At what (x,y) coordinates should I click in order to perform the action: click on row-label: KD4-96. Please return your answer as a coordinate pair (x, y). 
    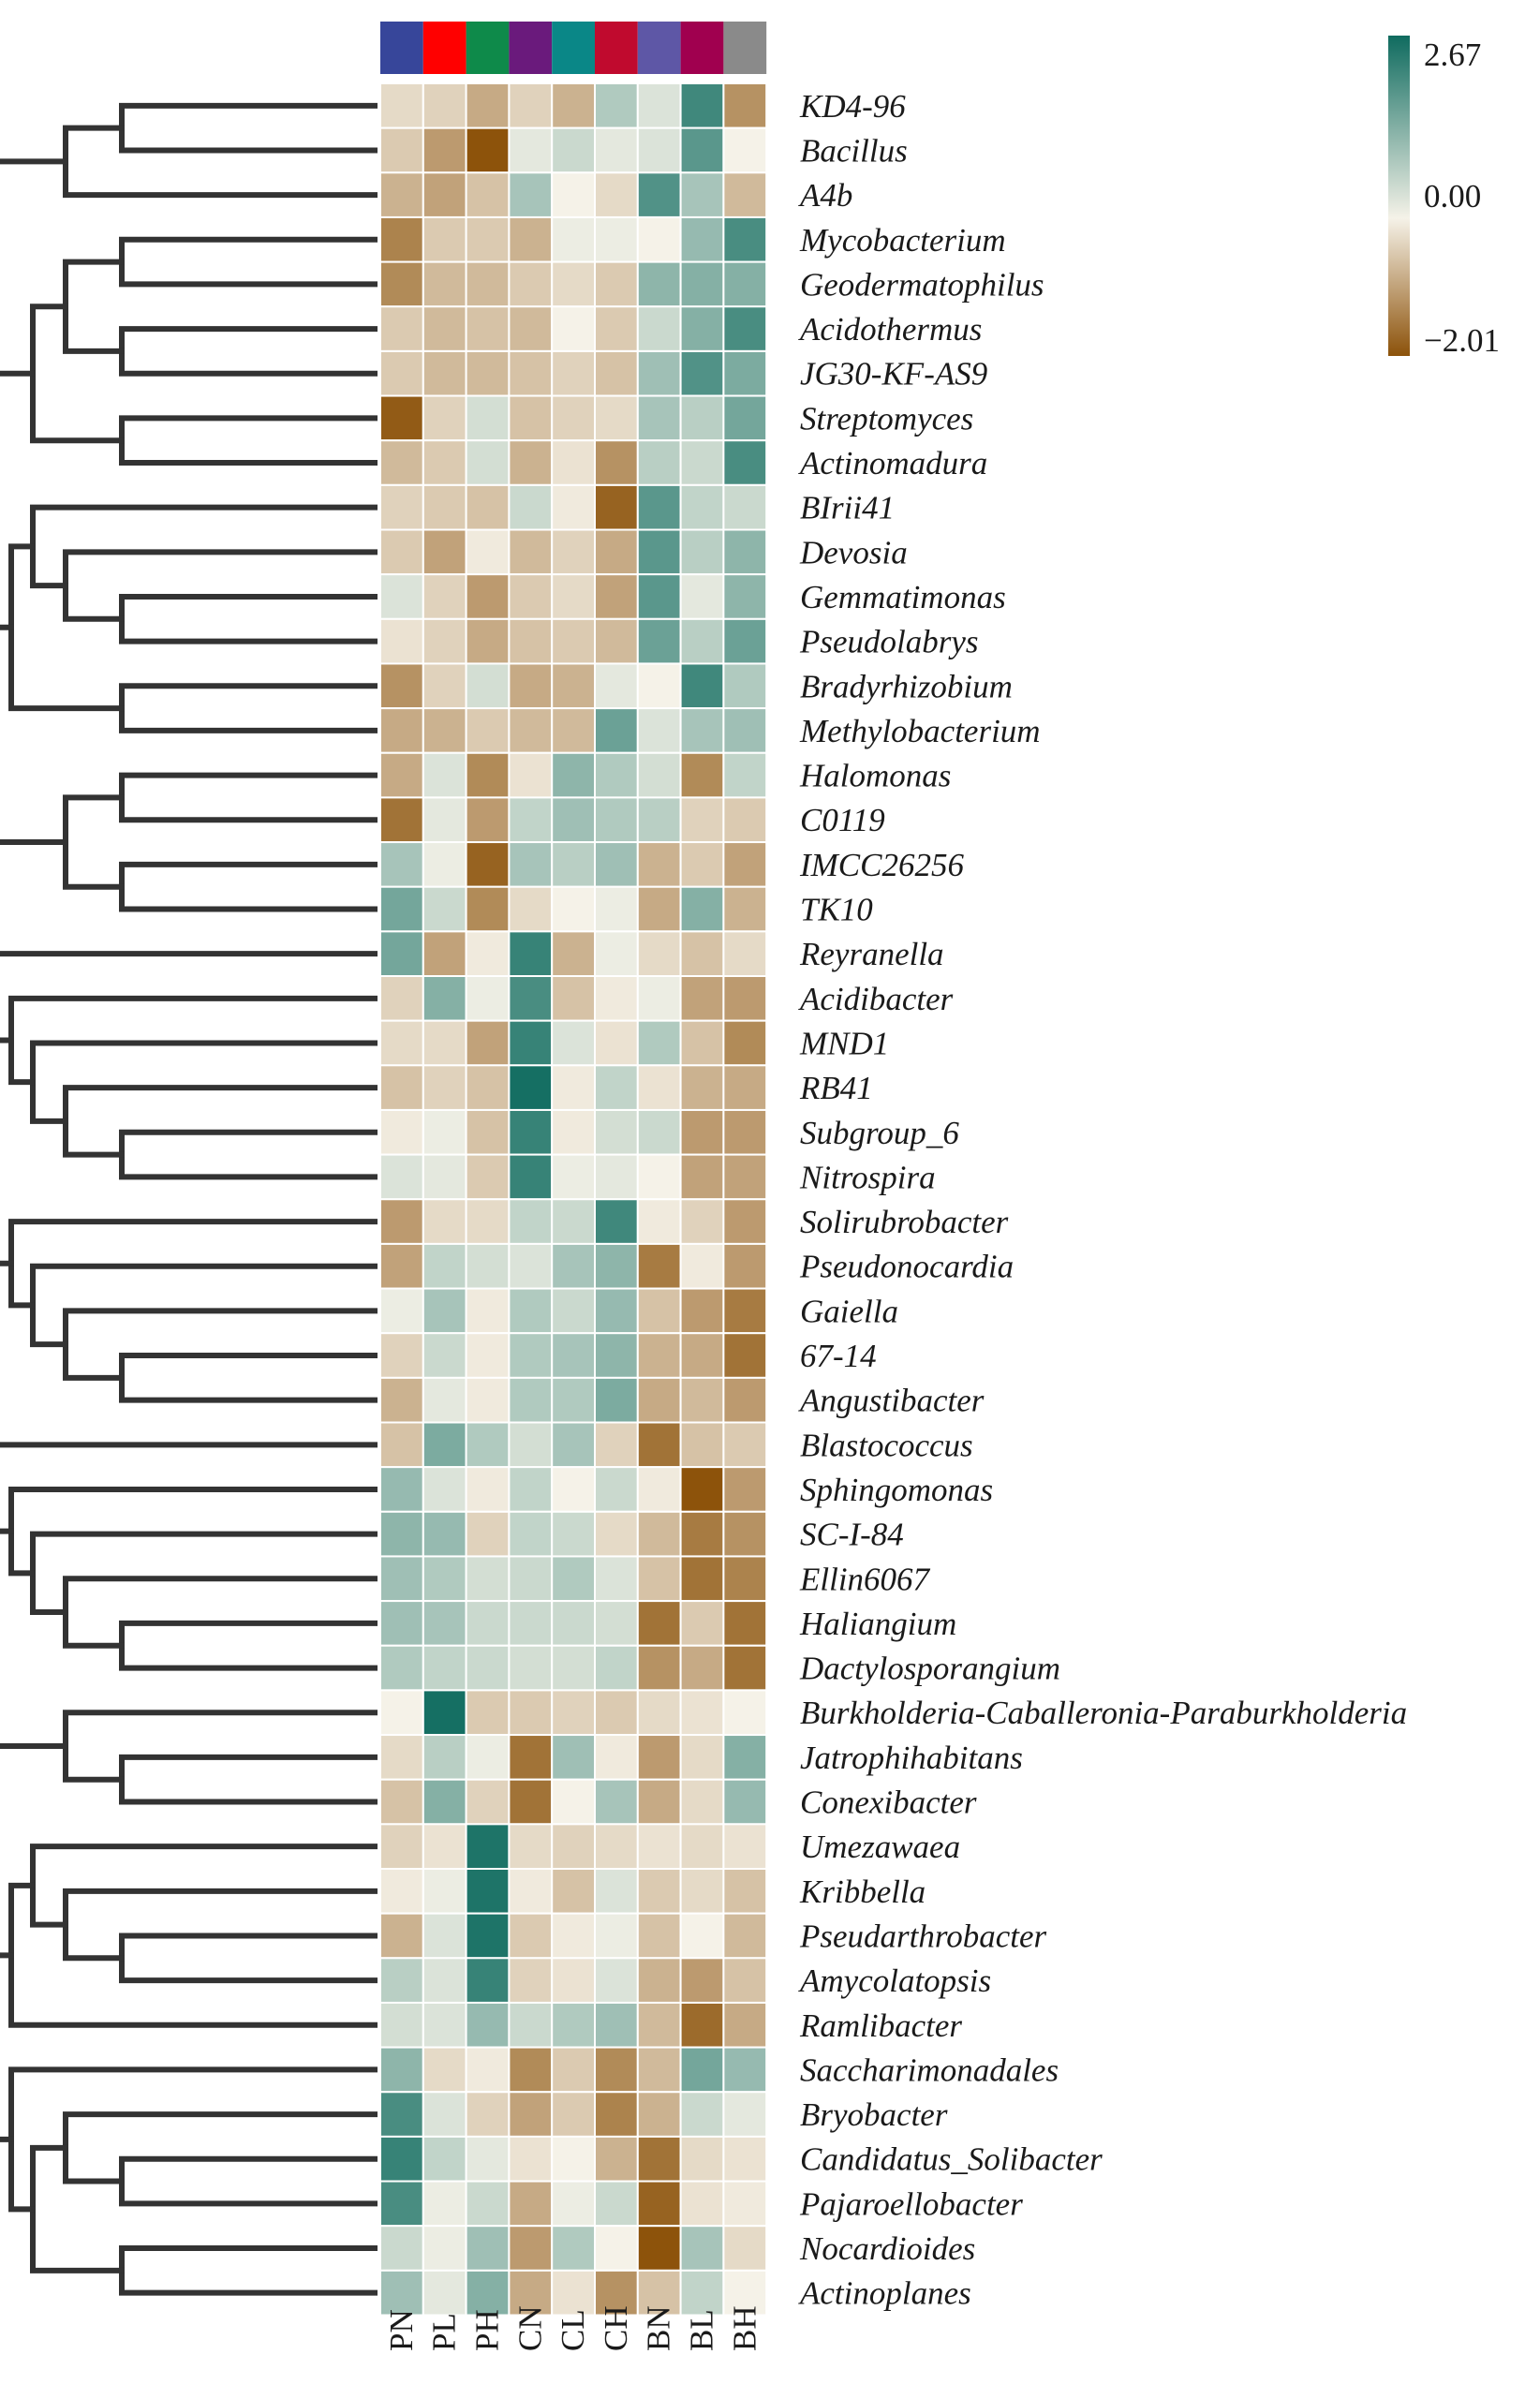
    Looking at the image, I should click on (852, 106).